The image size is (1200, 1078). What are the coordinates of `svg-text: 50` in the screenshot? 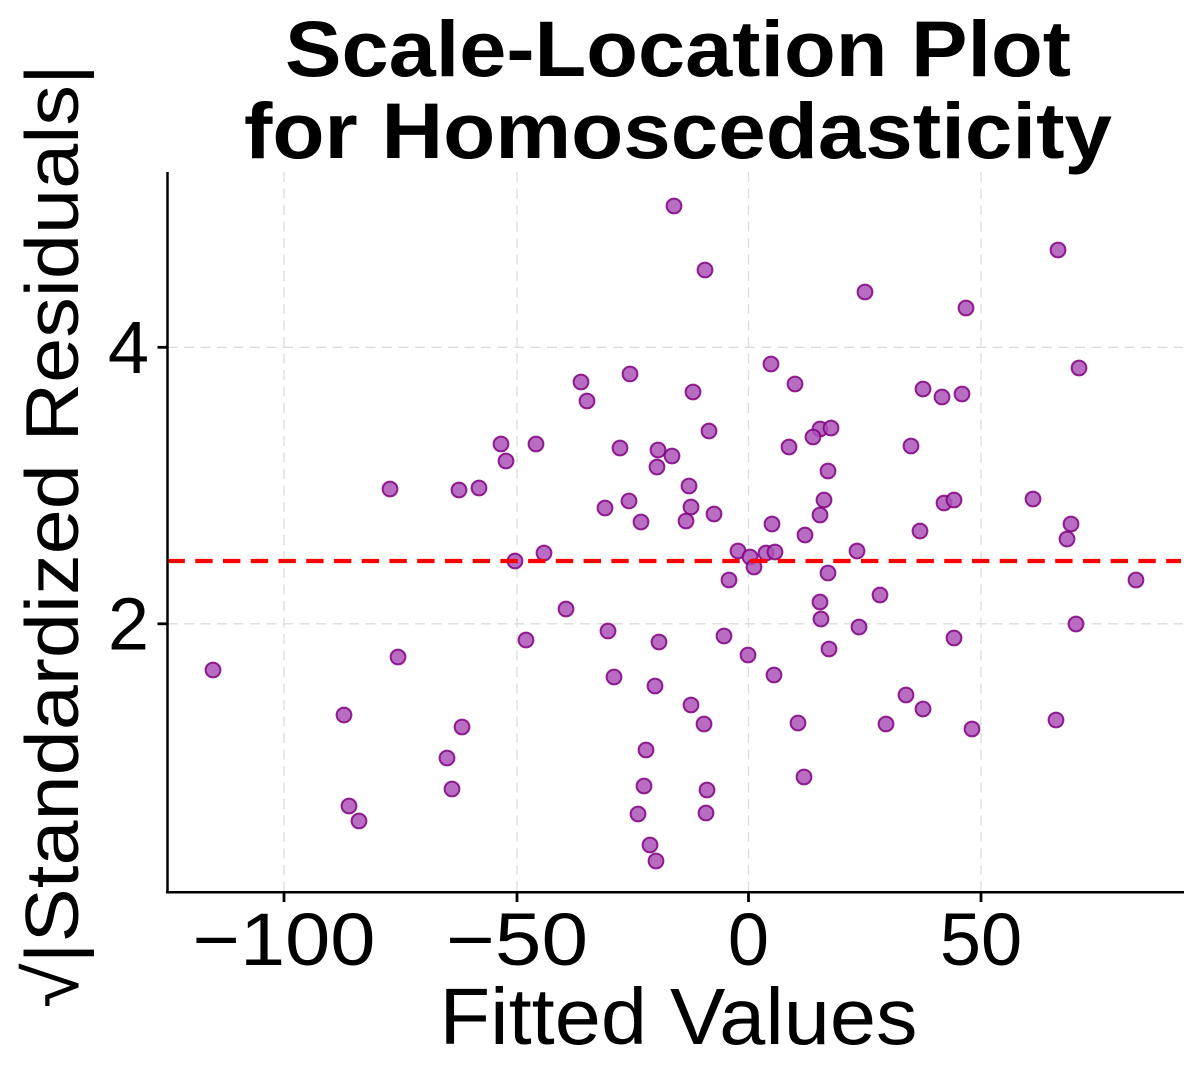 It's located at (981, 939).